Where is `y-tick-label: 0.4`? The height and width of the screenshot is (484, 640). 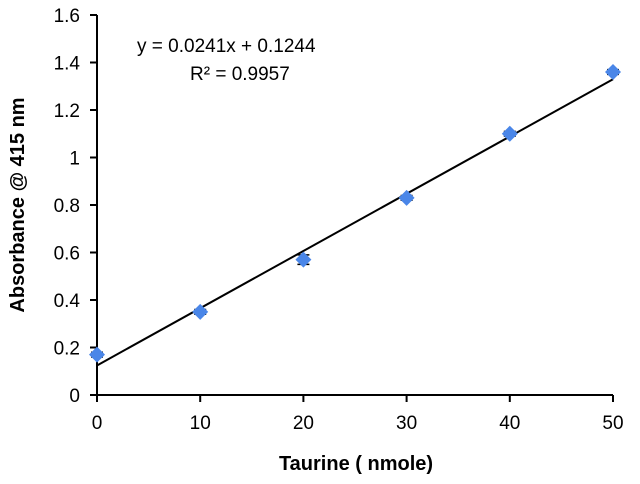
y-tick-label: 0.4 is located at coordinates (67, 301).